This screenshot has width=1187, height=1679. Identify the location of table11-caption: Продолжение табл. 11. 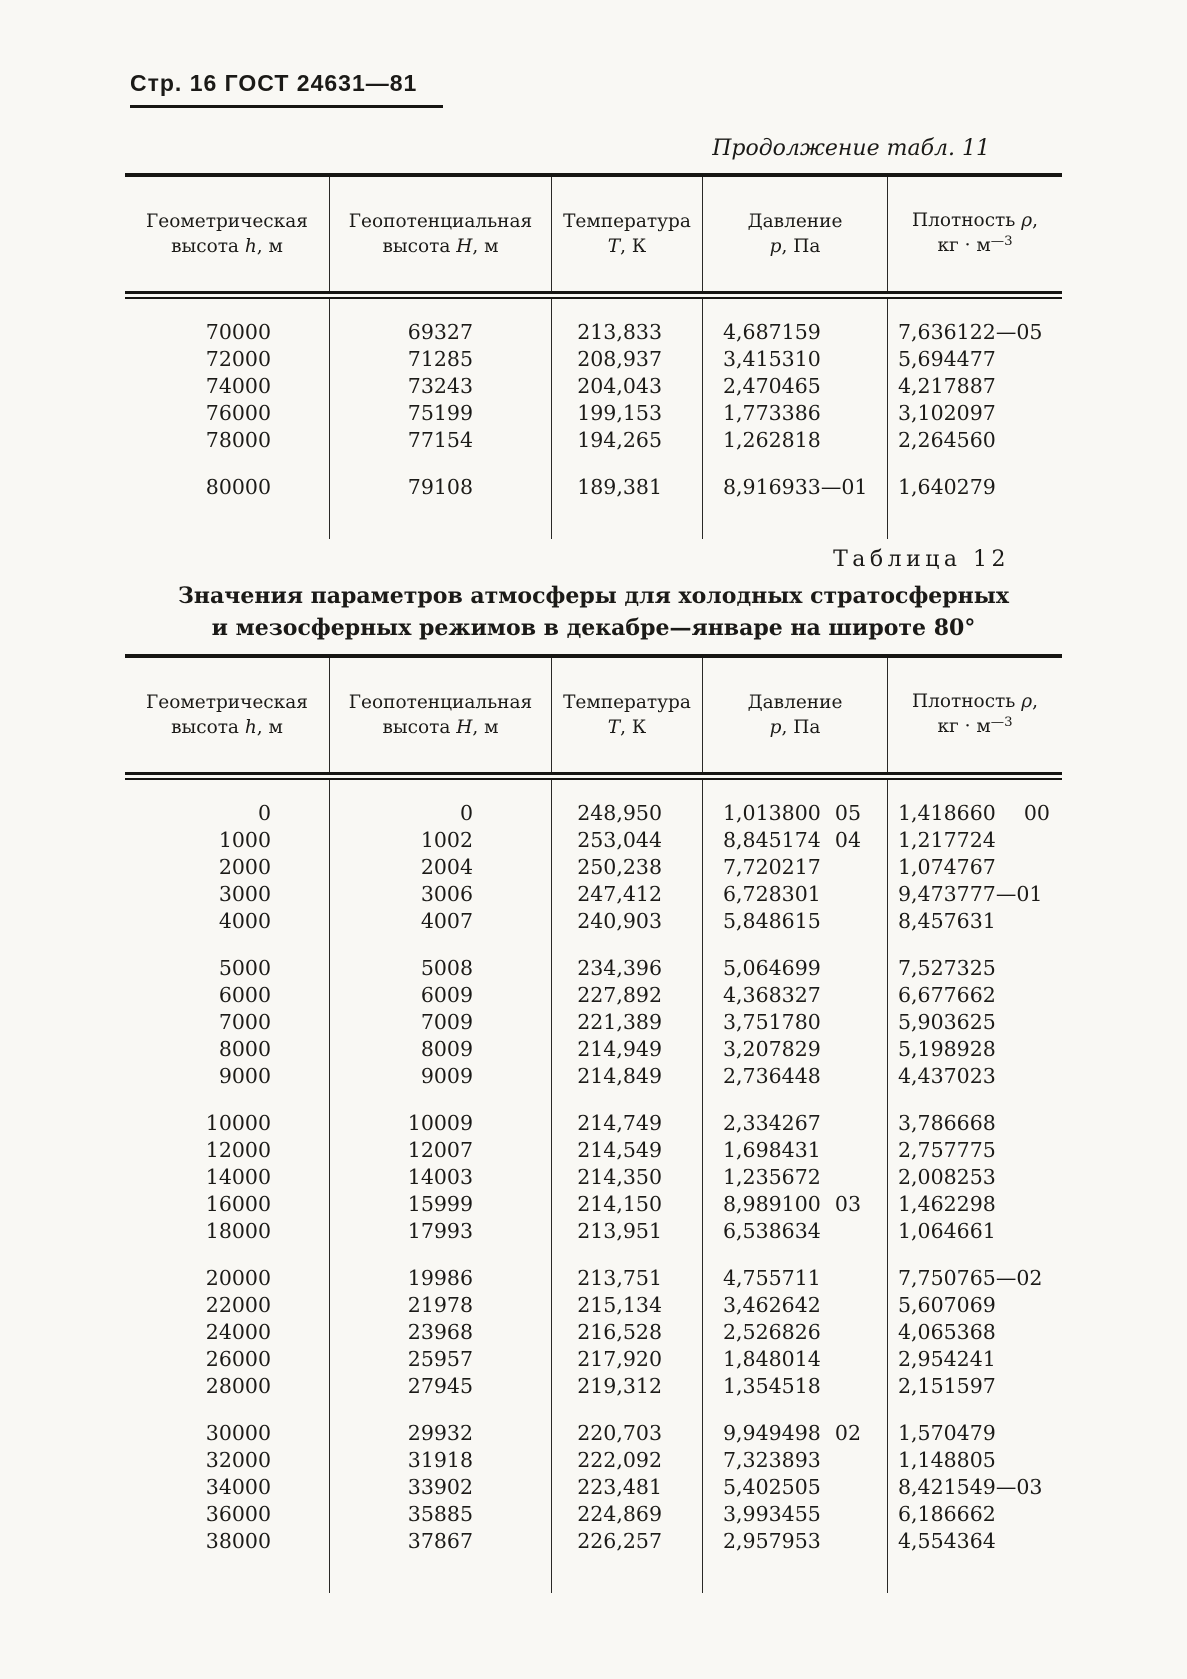
(851, 148).